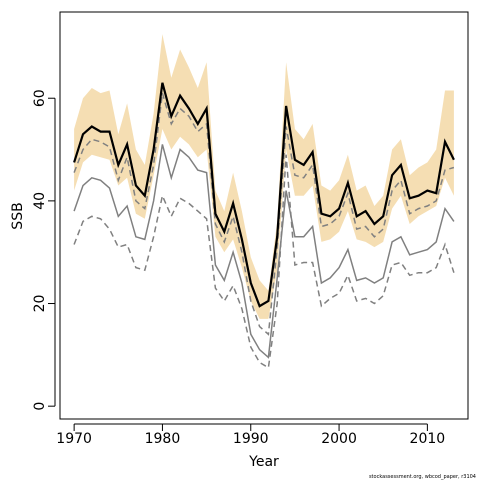 The width and height of the screenshot is (480, 480). What do you see at coordinates (428, 439) in the screenshot?
I see `x-tick-label: 2010` at bounding box center [428, 439].